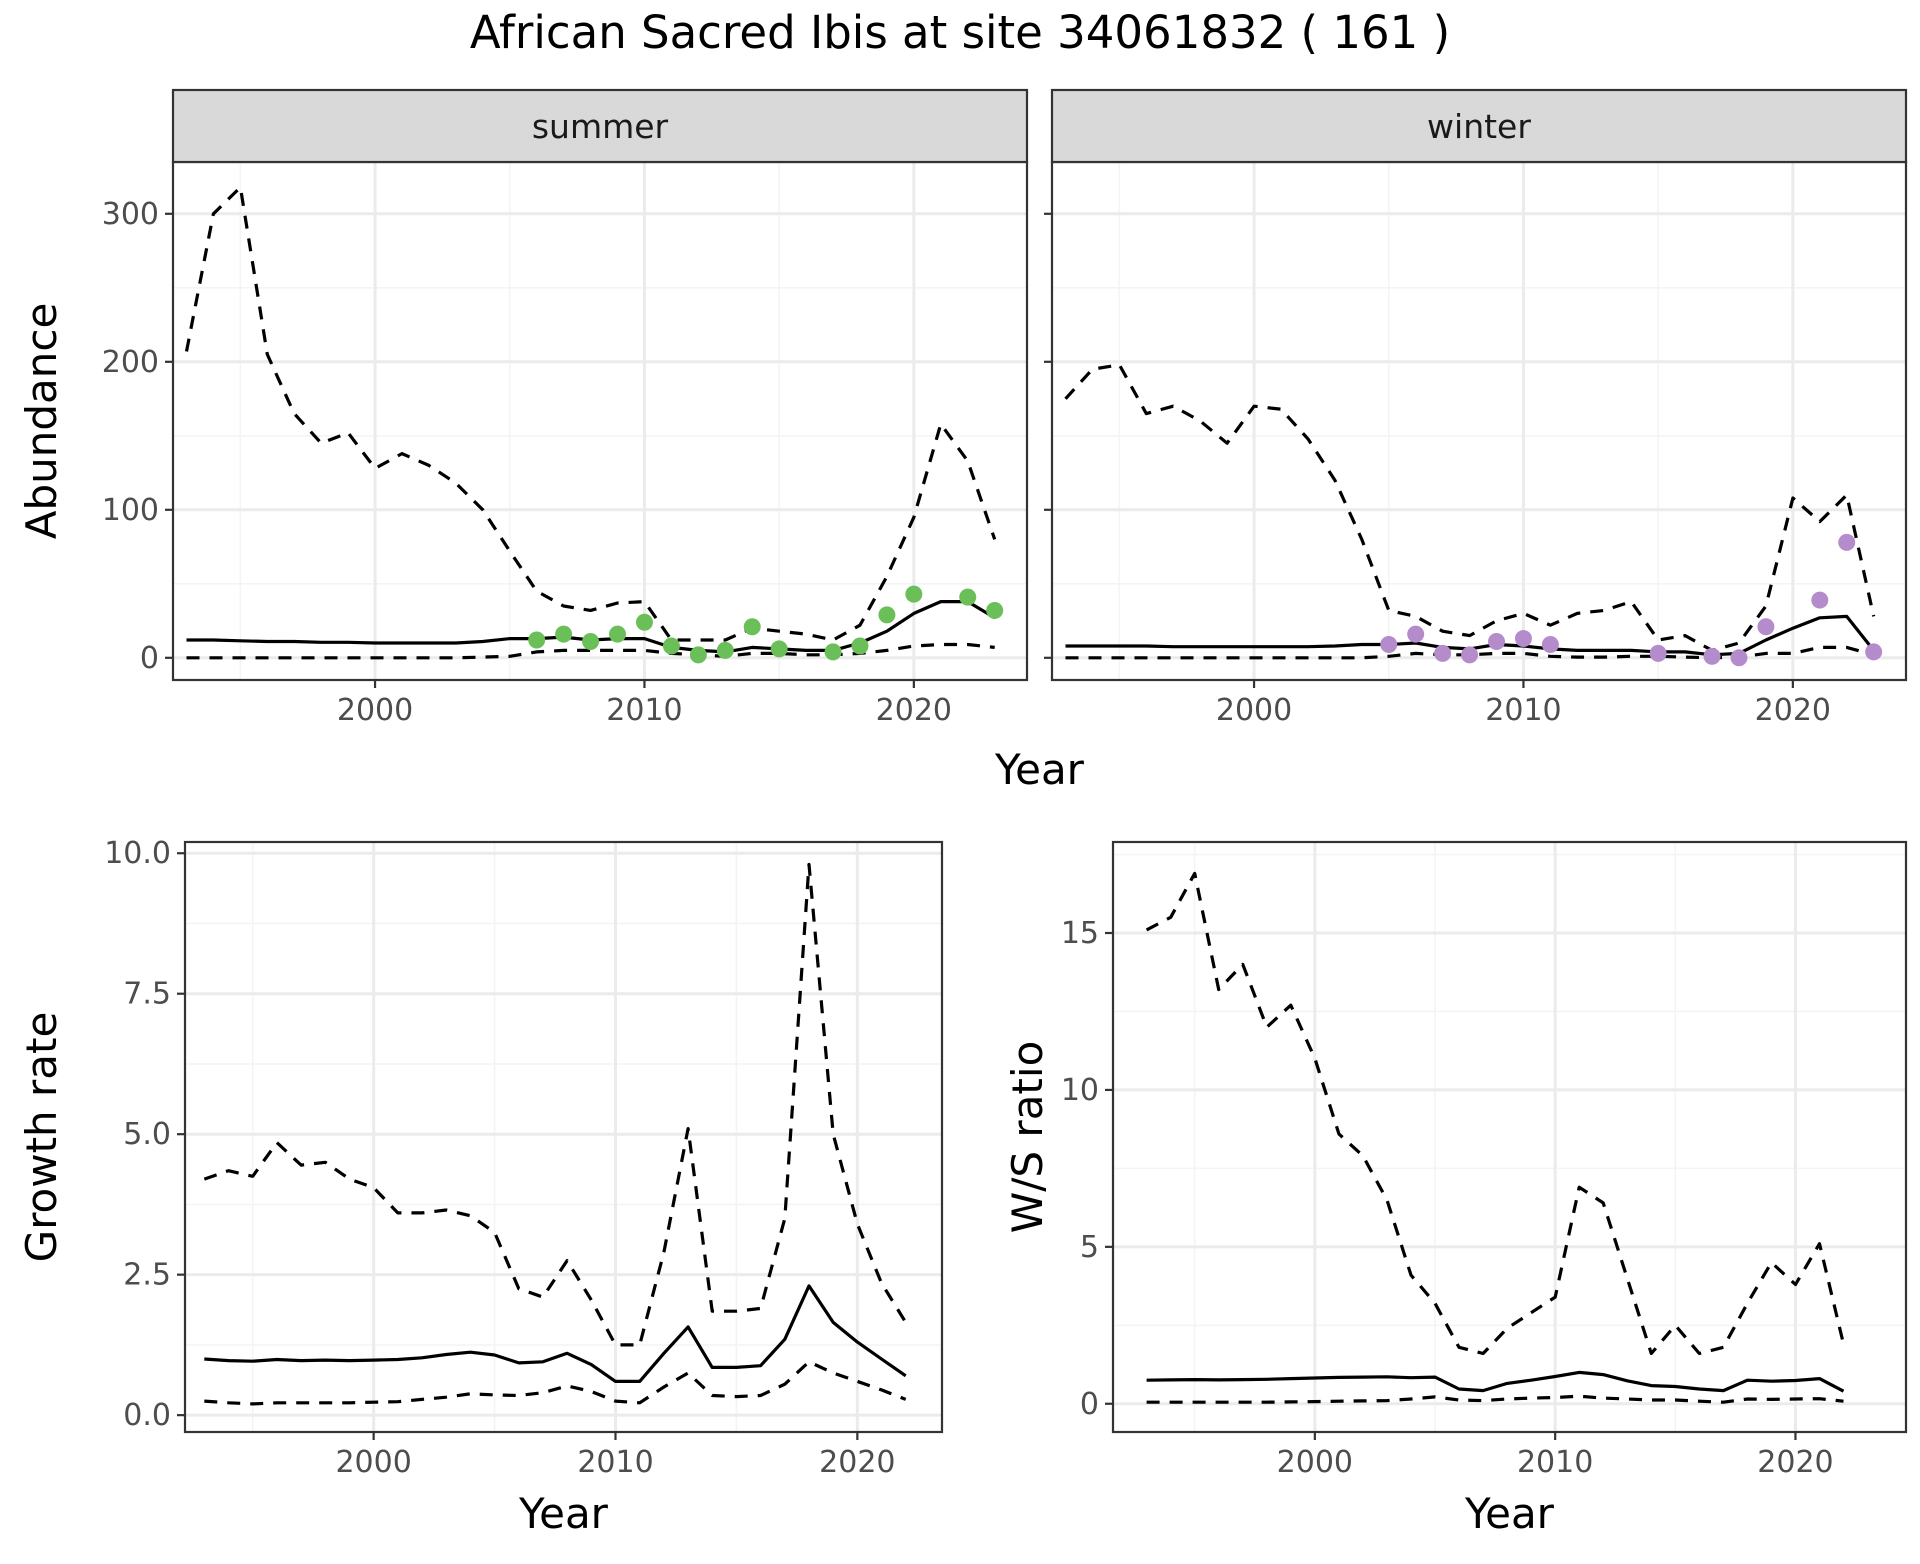 The width and height of the screenshot is (1920, 1564). Describe the element at coordinates (147, 1415) in the screenshot. I see `y-tick-label: 0.0` at that location.